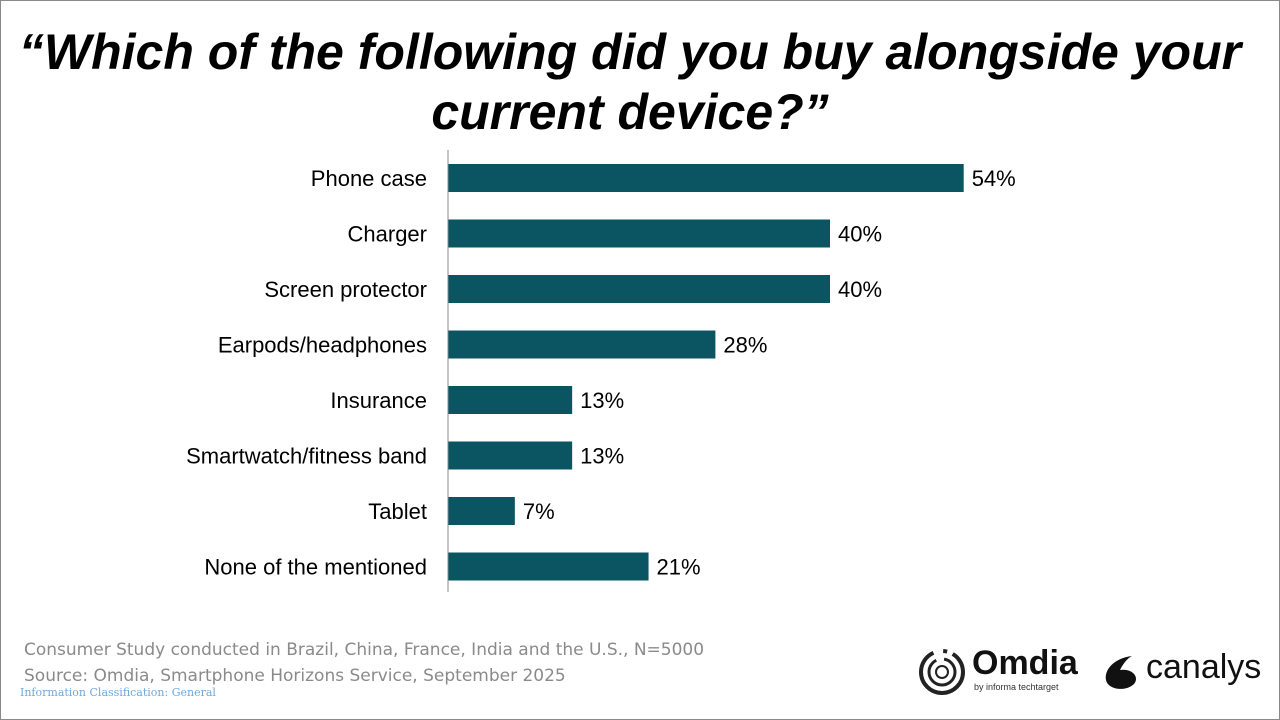 The image size is (1280, 720). I want to click on omdia-logo: Omdia by informa techtarget, so click(998, 672).